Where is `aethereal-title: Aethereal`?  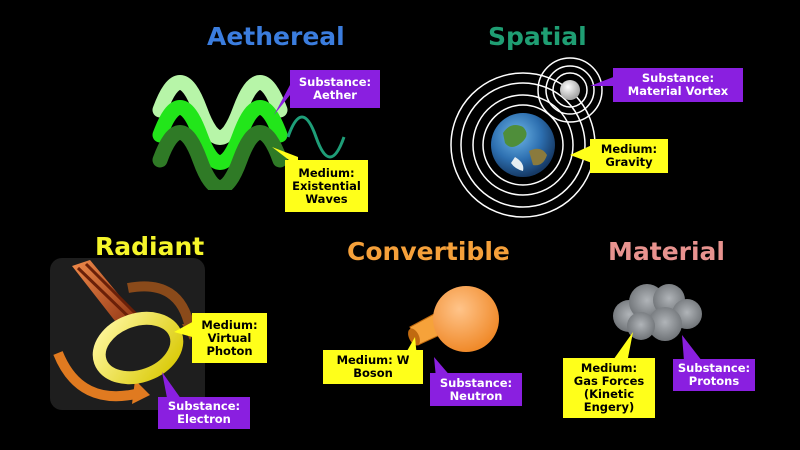 aethereal-title: Aethereal is located at coordinates (276, 36).